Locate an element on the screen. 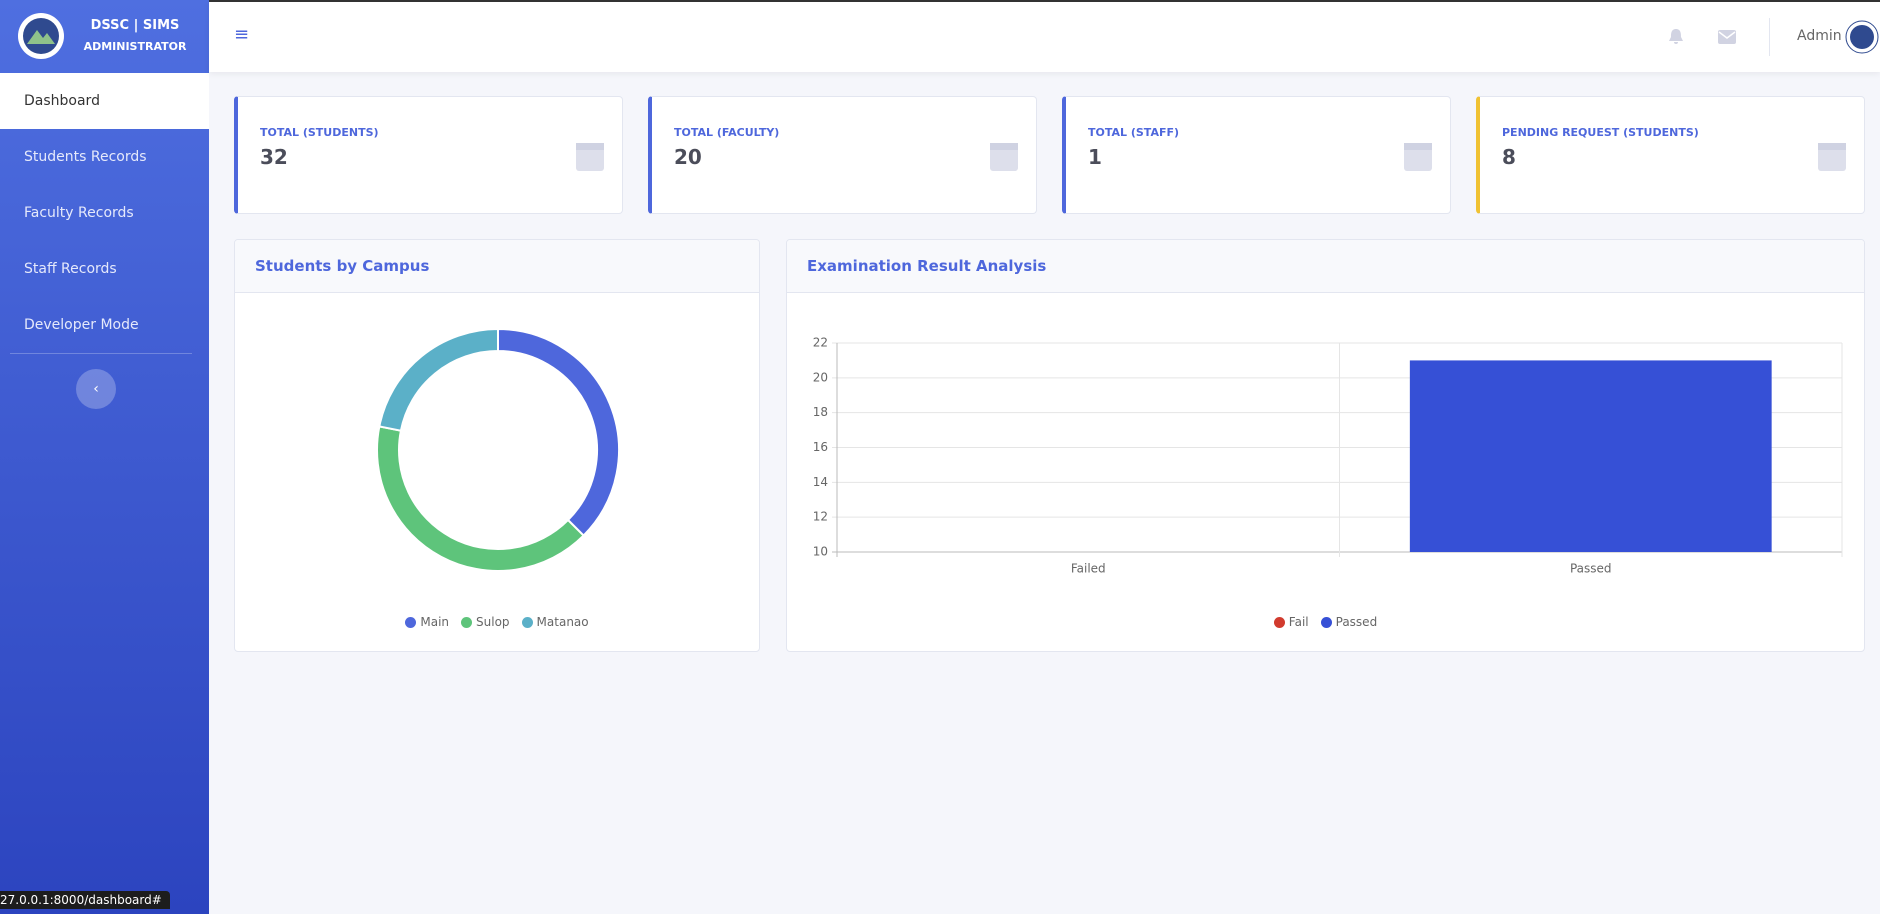  legend-item: Matanao is located at coordinates (555, 622).